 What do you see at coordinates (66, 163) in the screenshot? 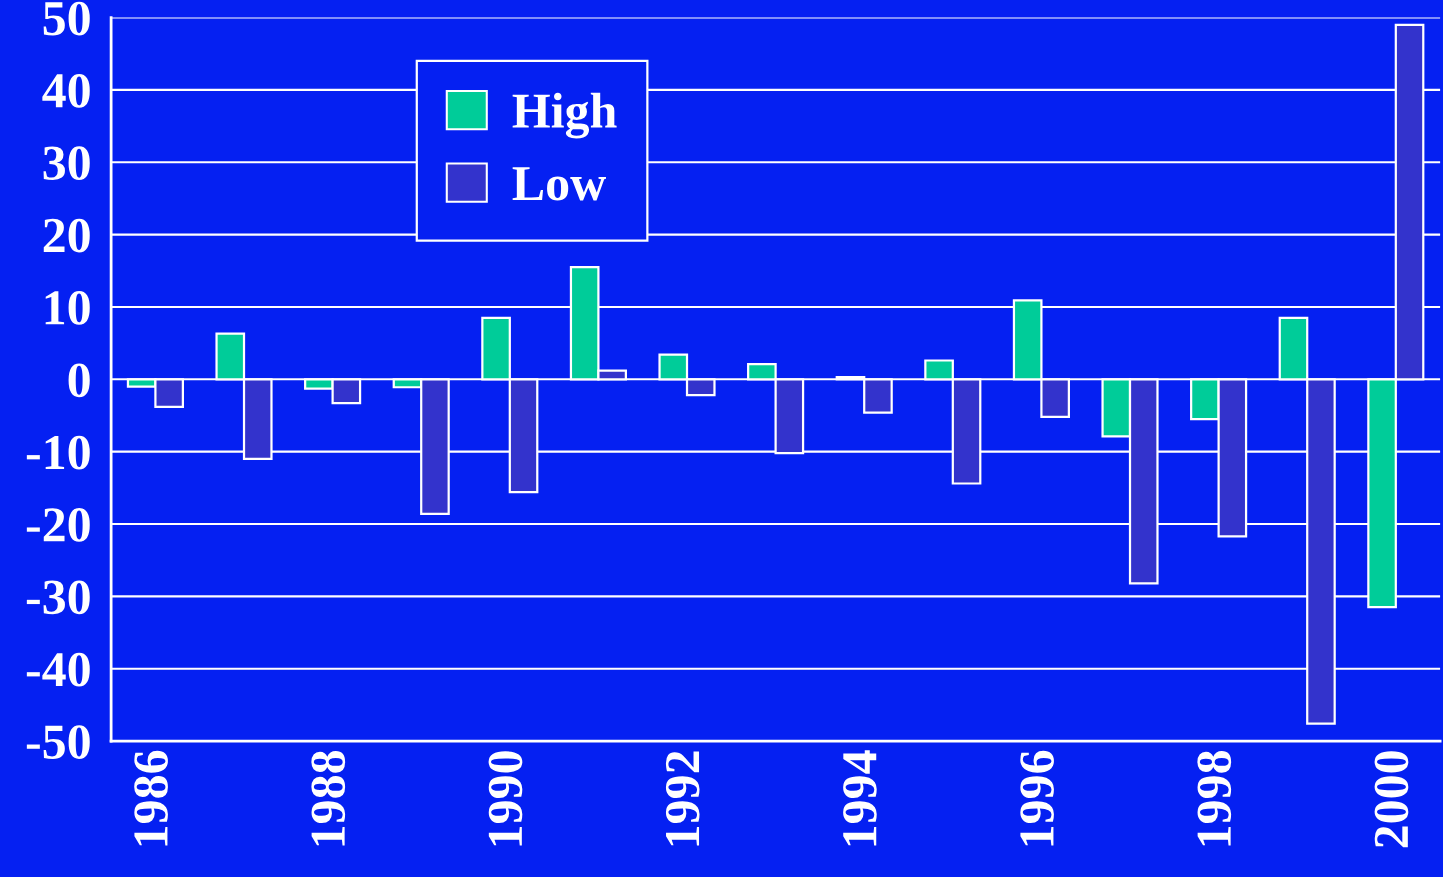
I see `y-tick-label: 30` at bounding box center [66, 163].